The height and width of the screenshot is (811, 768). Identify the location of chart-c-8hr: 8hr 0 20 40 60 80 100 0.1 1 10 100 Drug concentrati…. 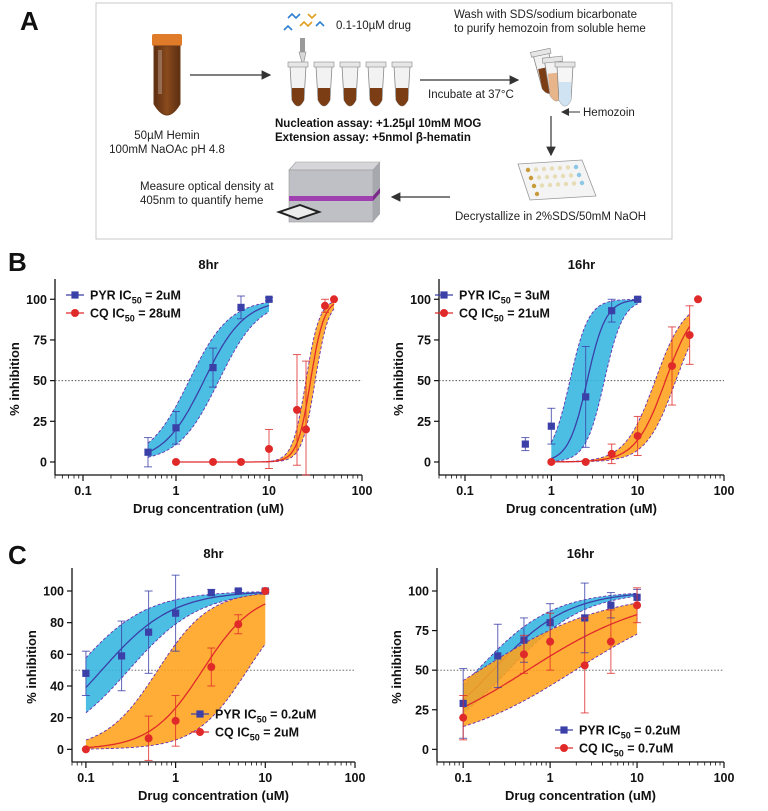
(195, 674).